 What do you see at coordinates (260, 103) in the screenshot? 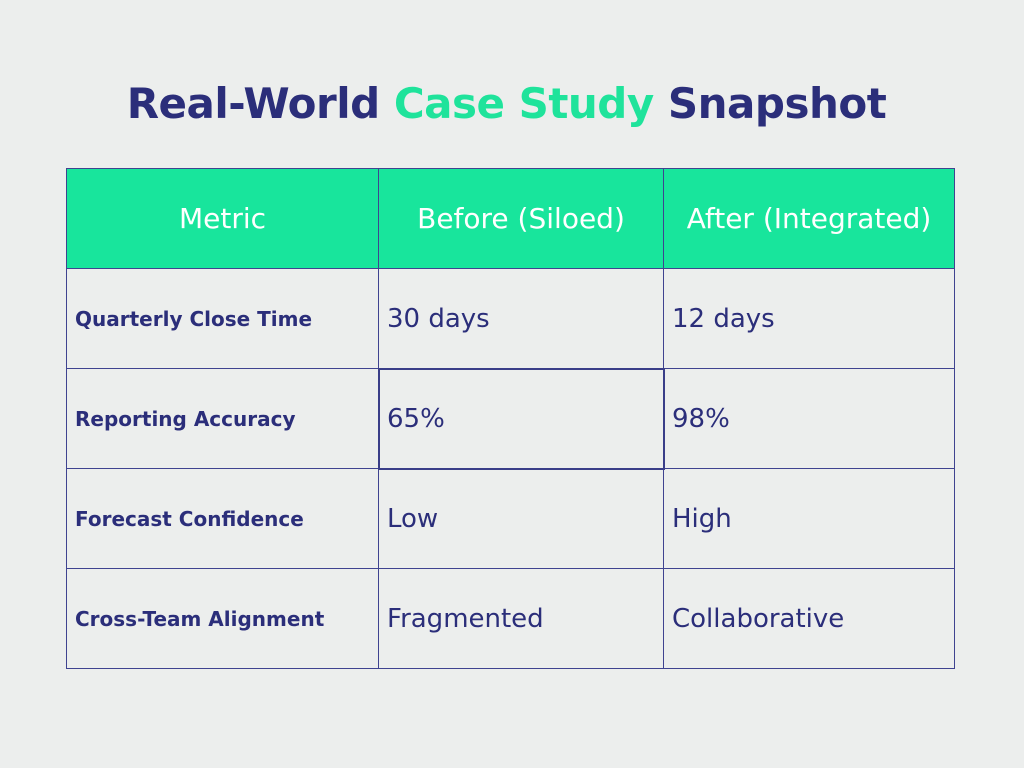
I see `title-part-1: Real-World` at bounding box center [260, 103].